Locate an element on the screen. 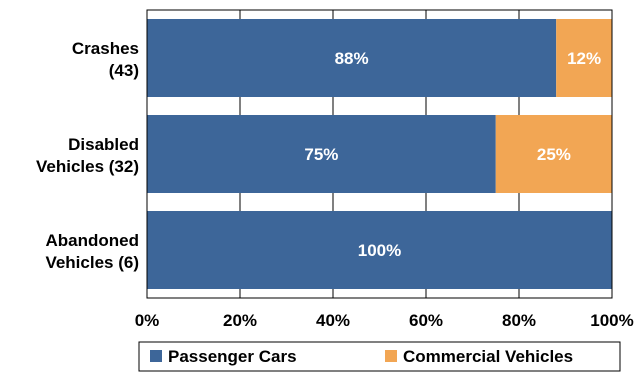  category-label-line: Vehicles (32) is located at coordinates (87, 166).